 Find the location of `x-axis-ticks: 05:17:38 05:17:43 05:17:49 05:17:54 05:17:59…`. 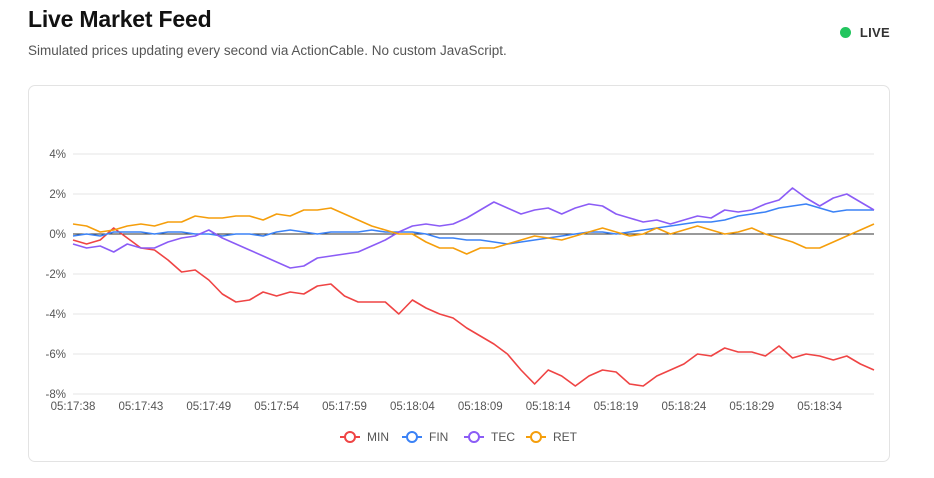

x-axis-ticks: 05:17:38 05:17:43 05:17:49 05:17:54 05:17:59… is located at coordinates (447, 407).